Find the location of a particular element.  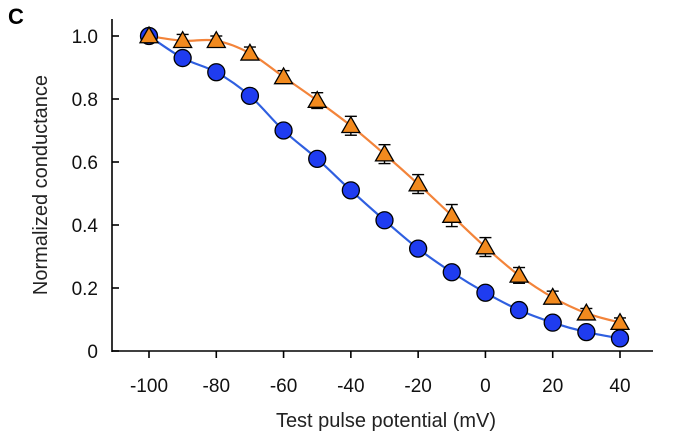

y-tick-label: 0.6 is located at coordinates (85, 163).